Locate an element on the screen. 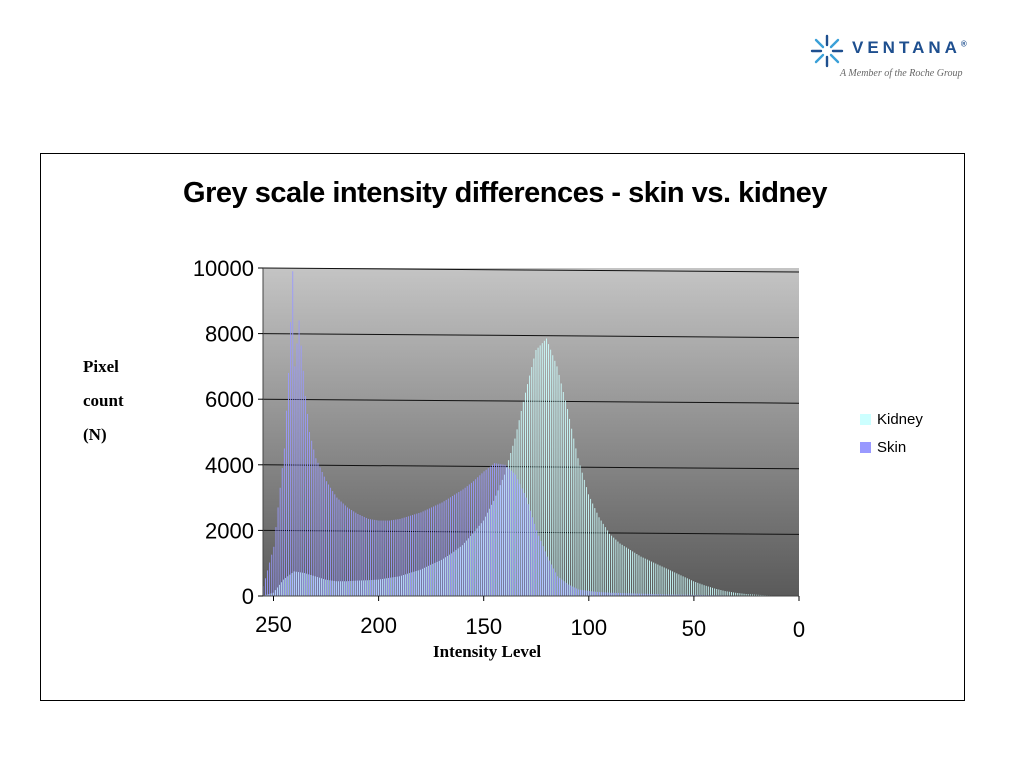 This screenshot has width=1024, height=768. x-axis-label: Intensity Level is located at coordinates (487, 651).